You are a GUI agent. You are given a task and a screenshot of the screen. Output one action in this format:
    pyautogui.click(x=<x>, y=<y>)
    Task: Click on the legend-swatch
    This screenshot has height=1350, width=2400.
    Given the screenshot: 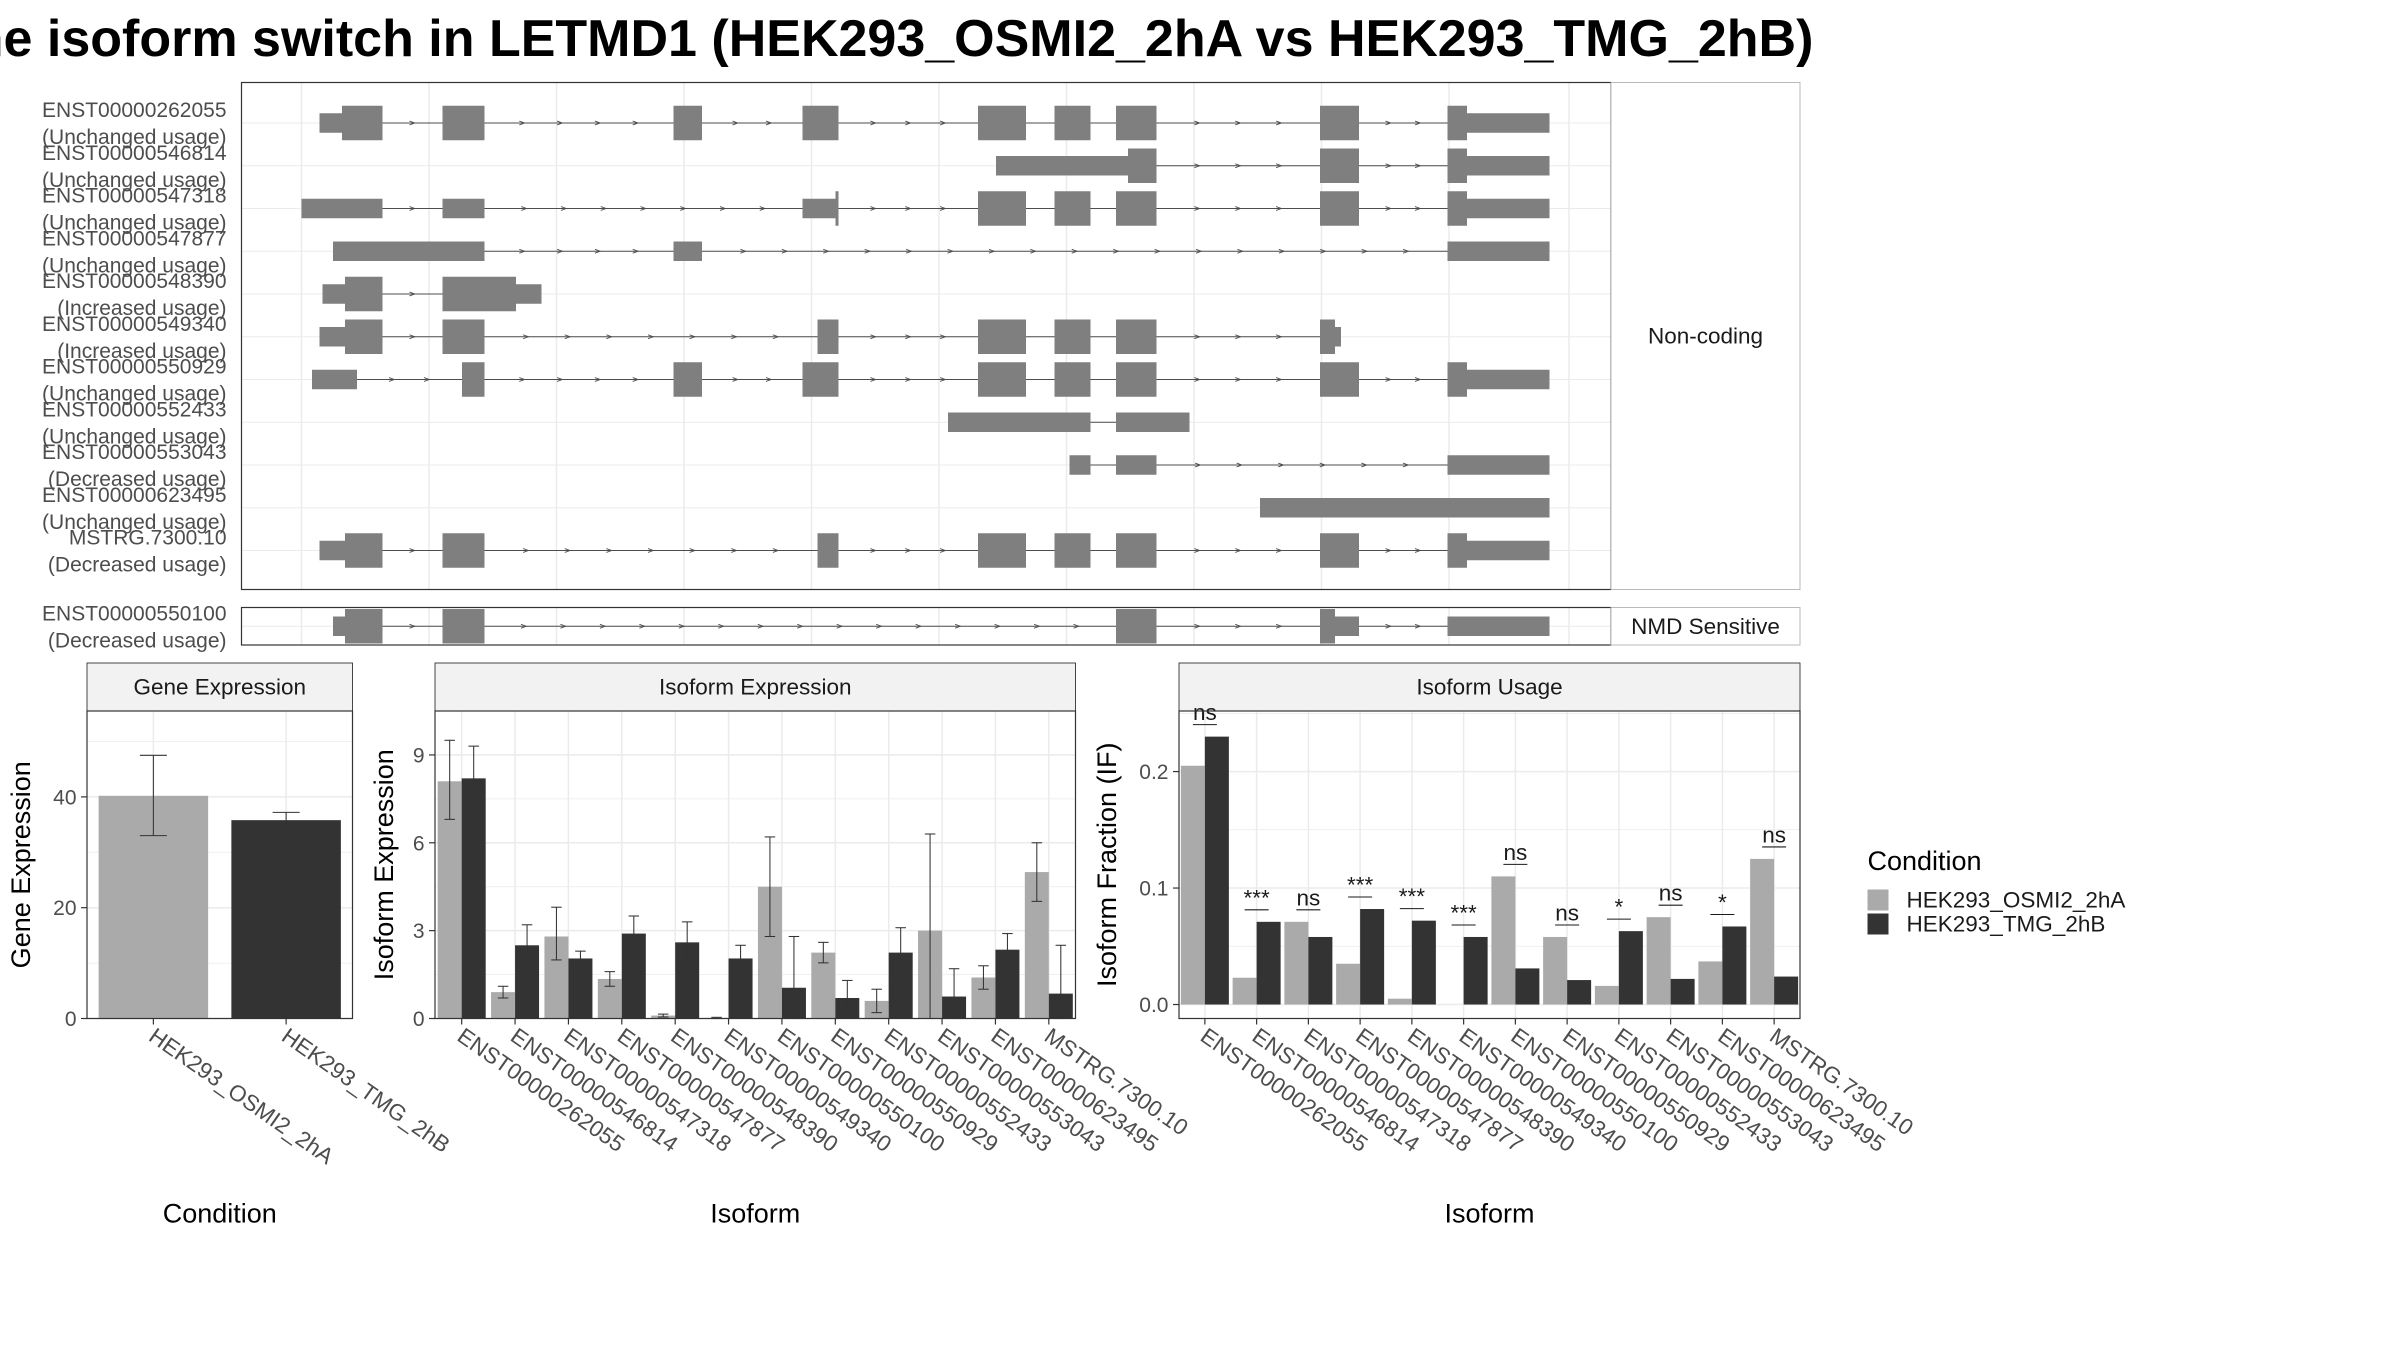 What is the action you would take?
    pyautogui.click(x=1878, y=924)
    